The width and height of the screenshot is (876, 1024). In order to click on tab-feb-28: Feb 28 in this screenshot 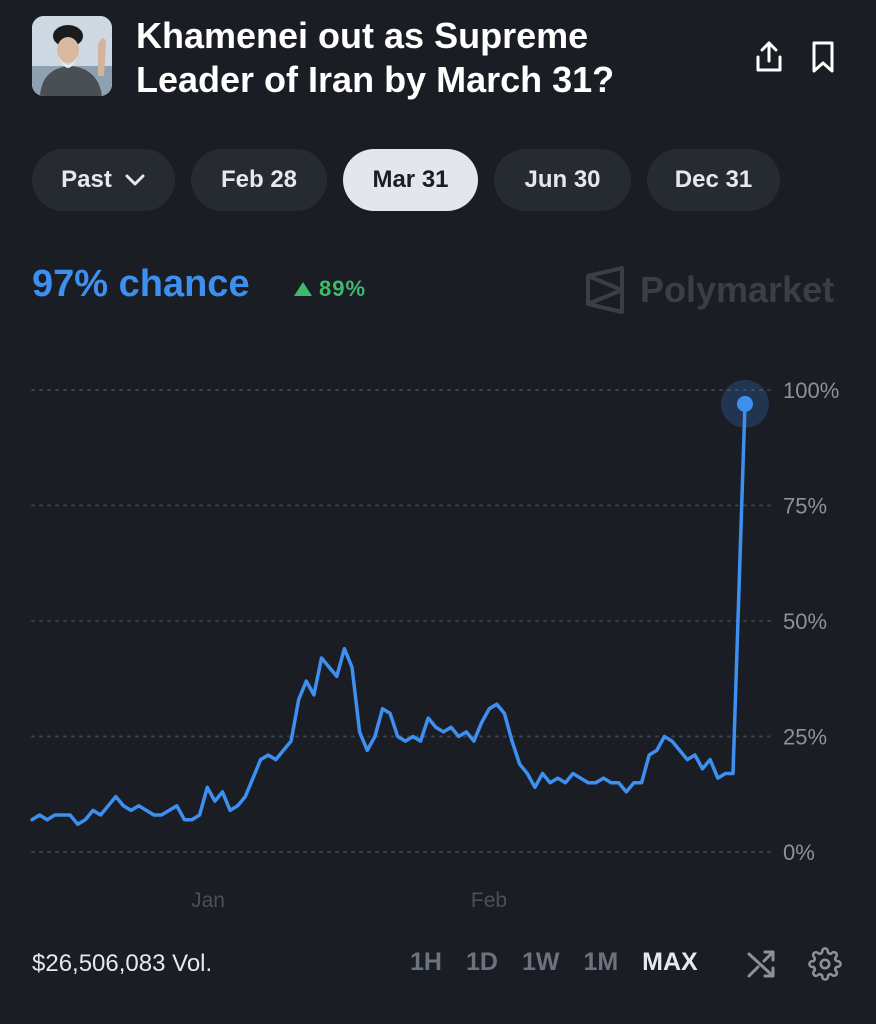, I will do `click(259, 180)`.